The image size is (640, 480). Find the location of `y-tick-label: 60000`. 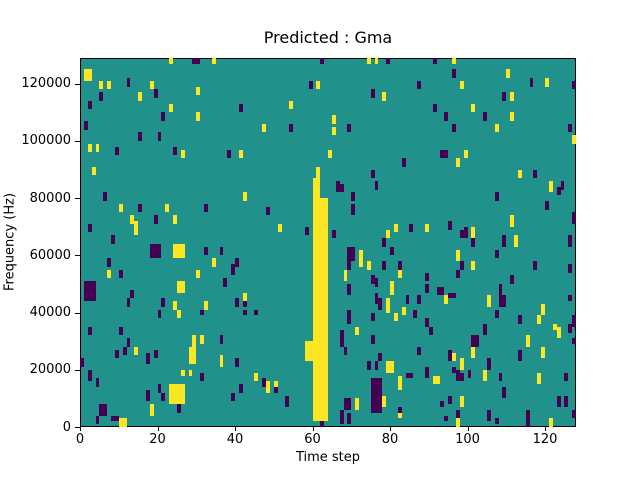

y-tick-label: 60000 is located at coordinates (50, 255).